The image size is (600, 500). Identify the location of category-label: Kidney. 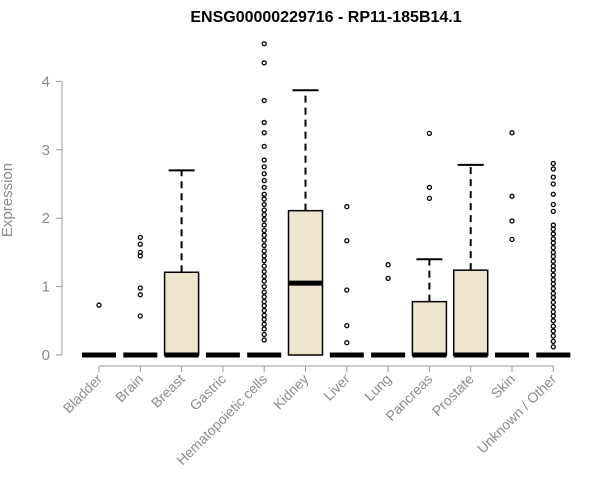
(291, 392).